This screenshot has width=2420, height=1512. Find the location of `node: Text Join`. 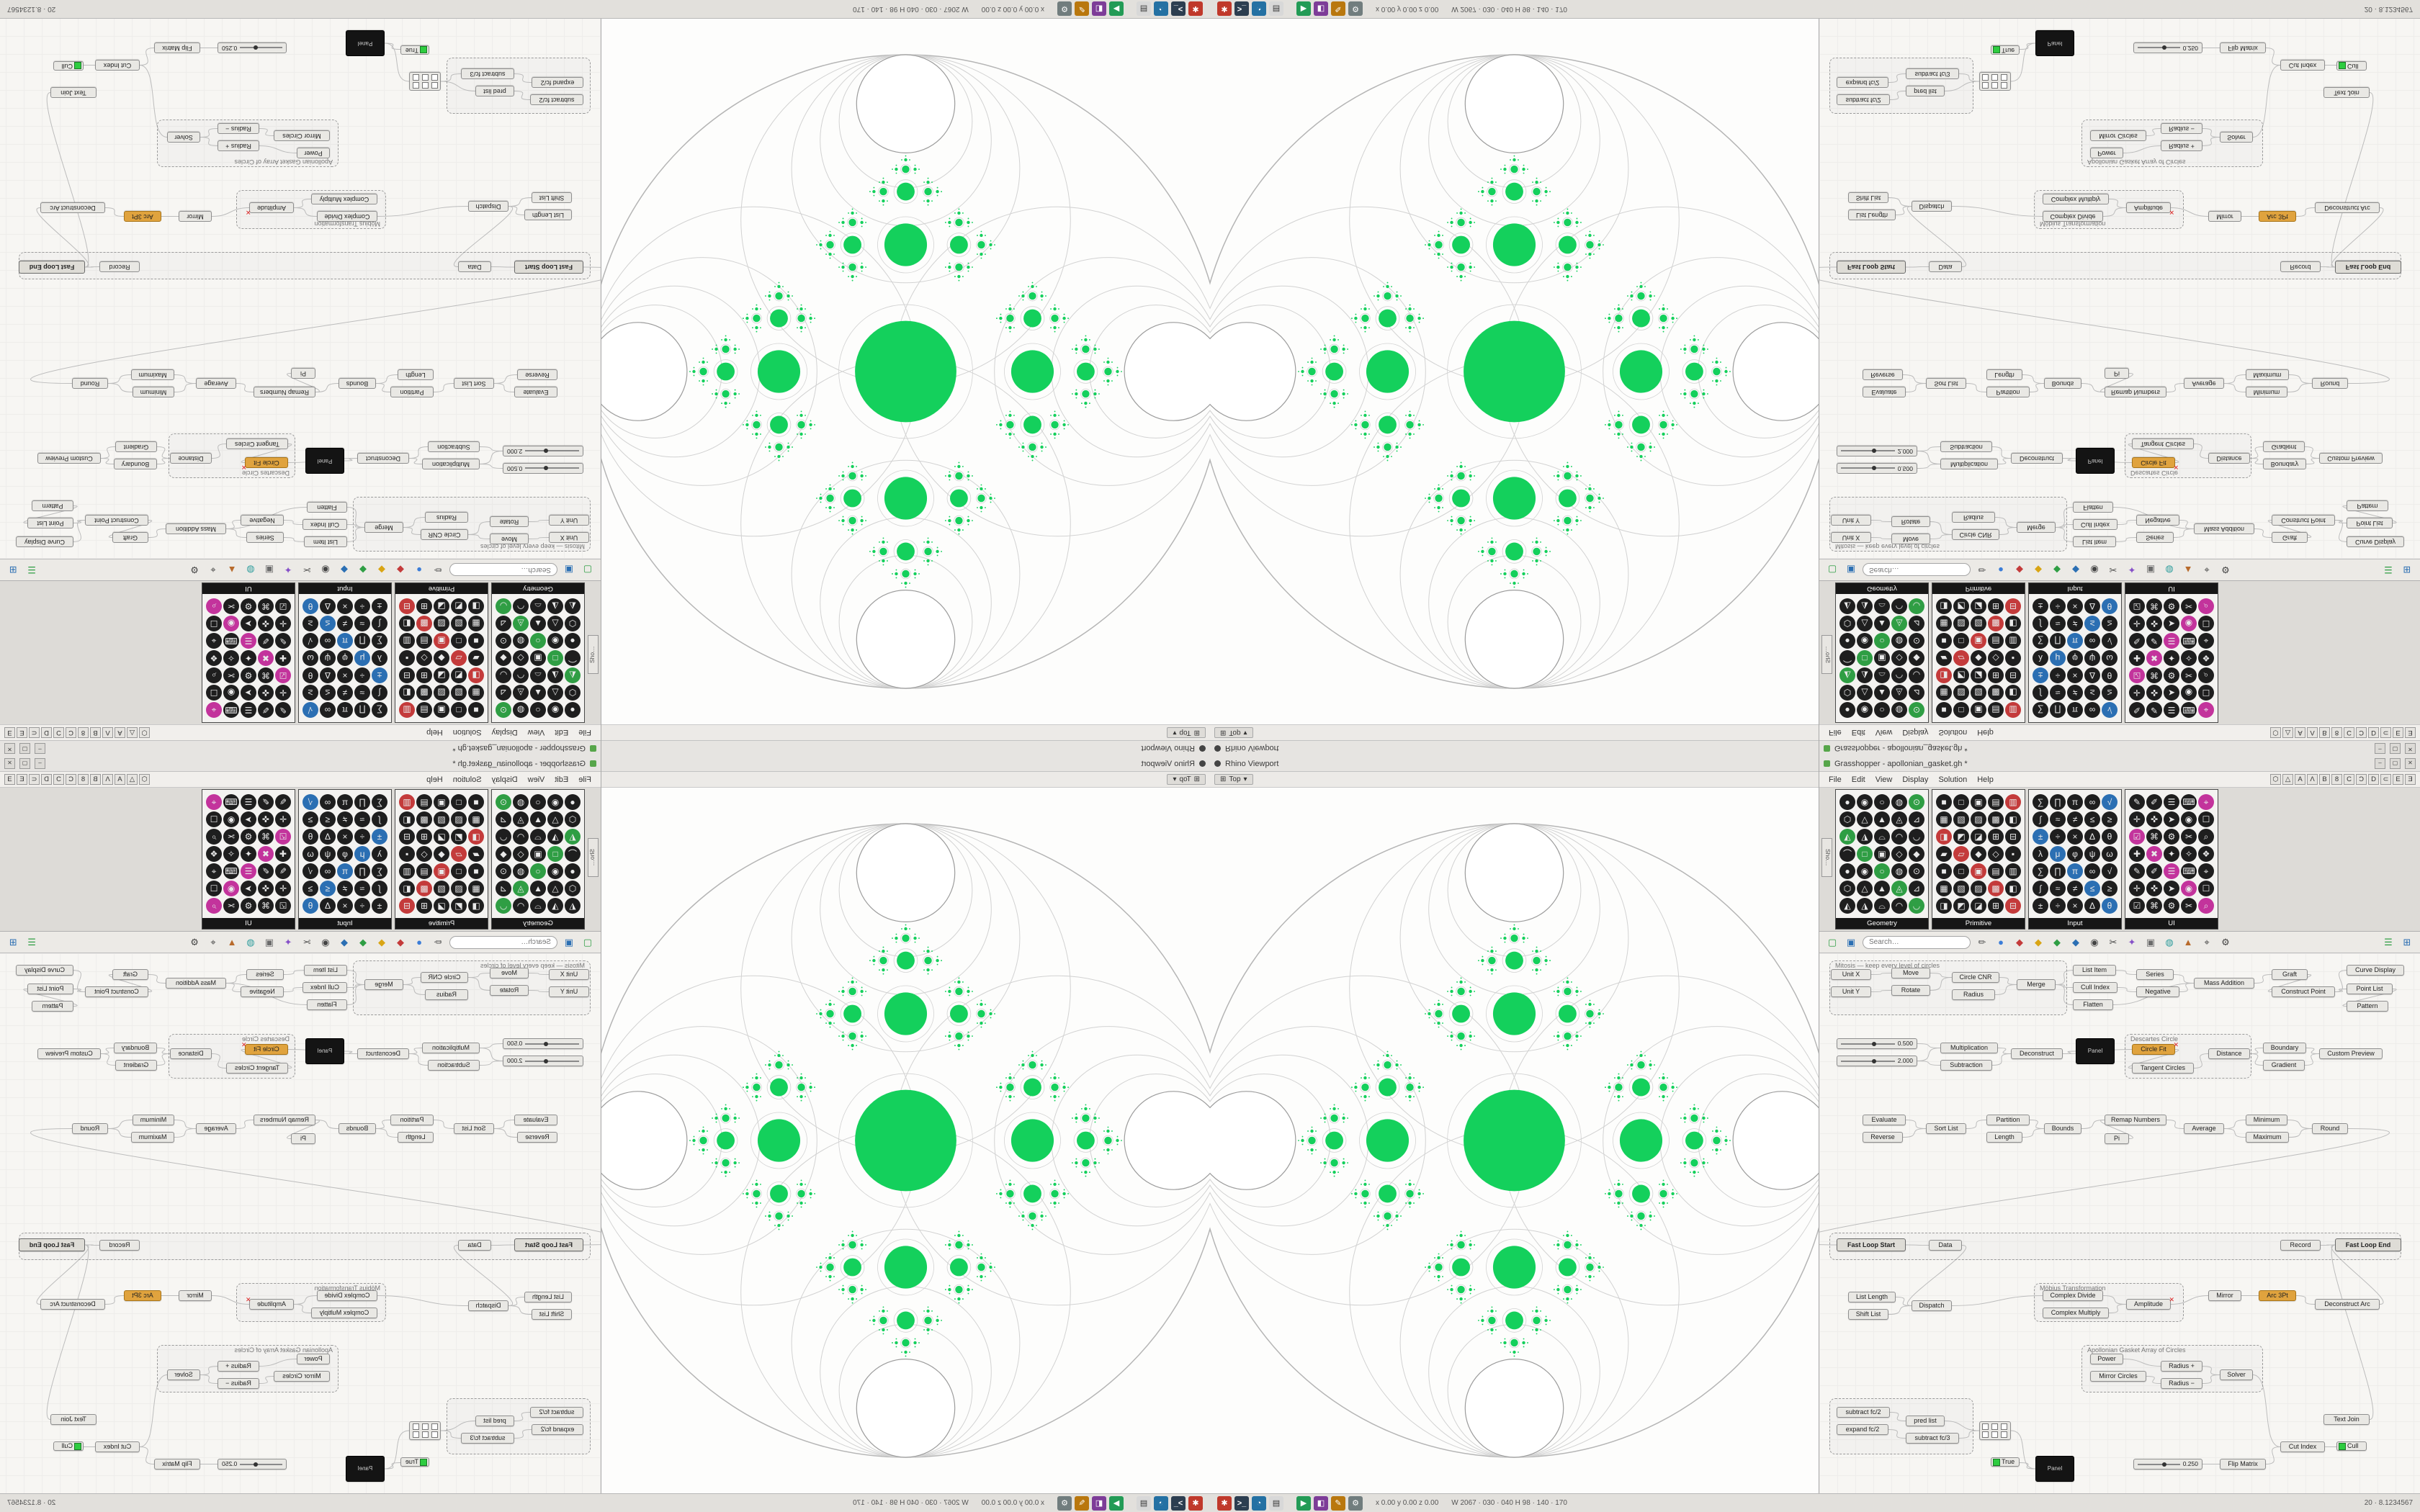

node: Text Join is located at coordinates (73, 1419).